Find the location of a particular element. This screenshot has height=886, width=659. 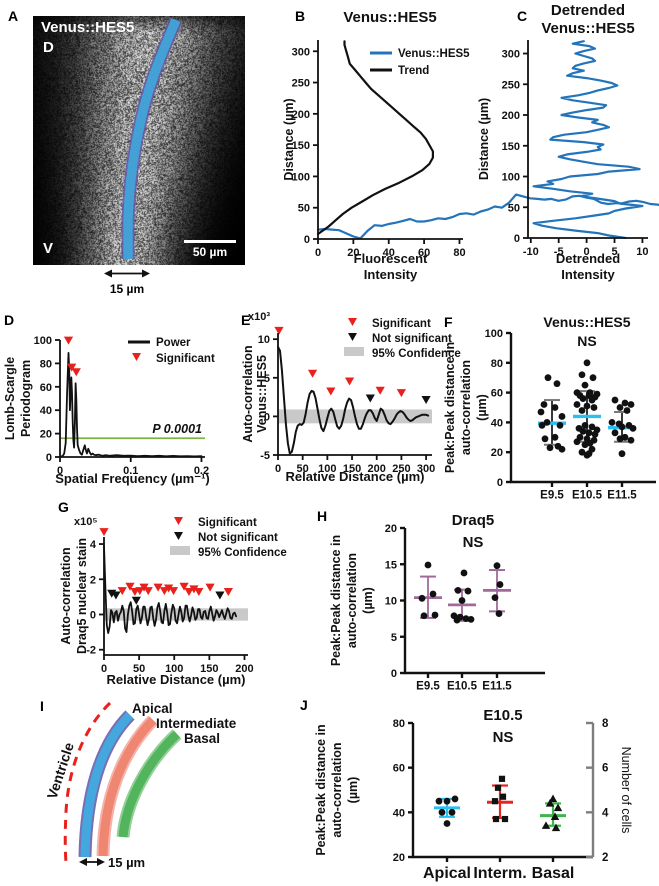

svg-text: Not significant is located at coordinates (238, 538).